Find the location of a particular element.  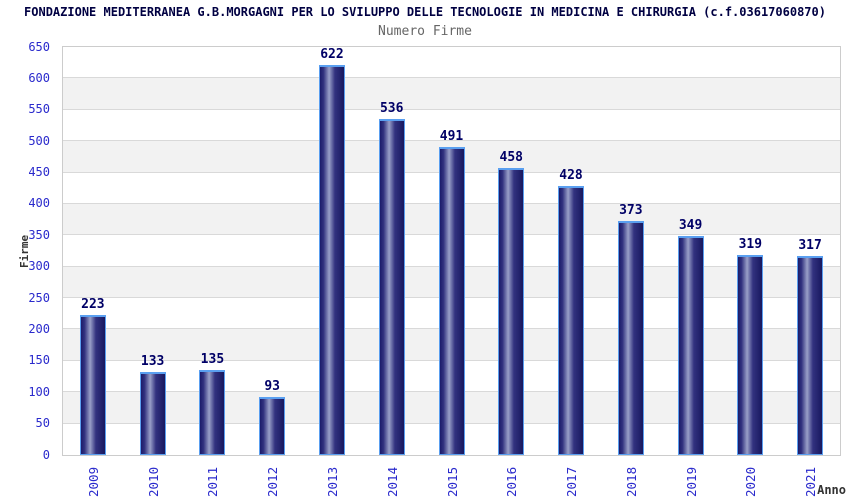

bar-value-label: 458 is located at coordinates (511, 157).